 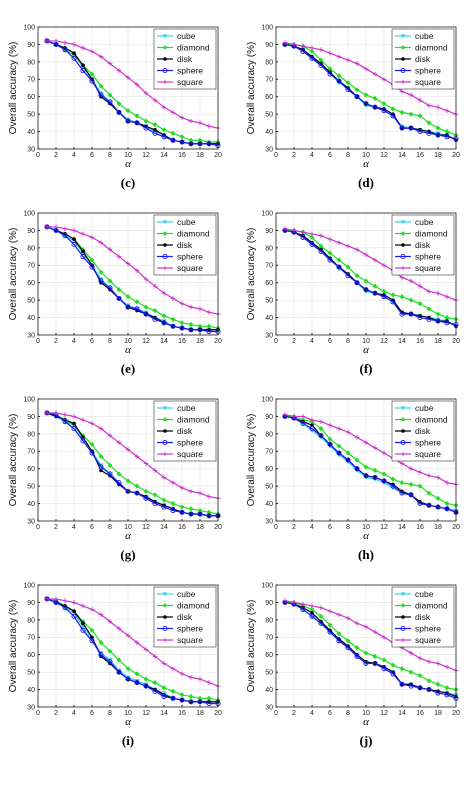 What do you see at coordinates (165, 419) in the screenshot?
I see `legend-marker-diamond` at bounding box center [165, 419].